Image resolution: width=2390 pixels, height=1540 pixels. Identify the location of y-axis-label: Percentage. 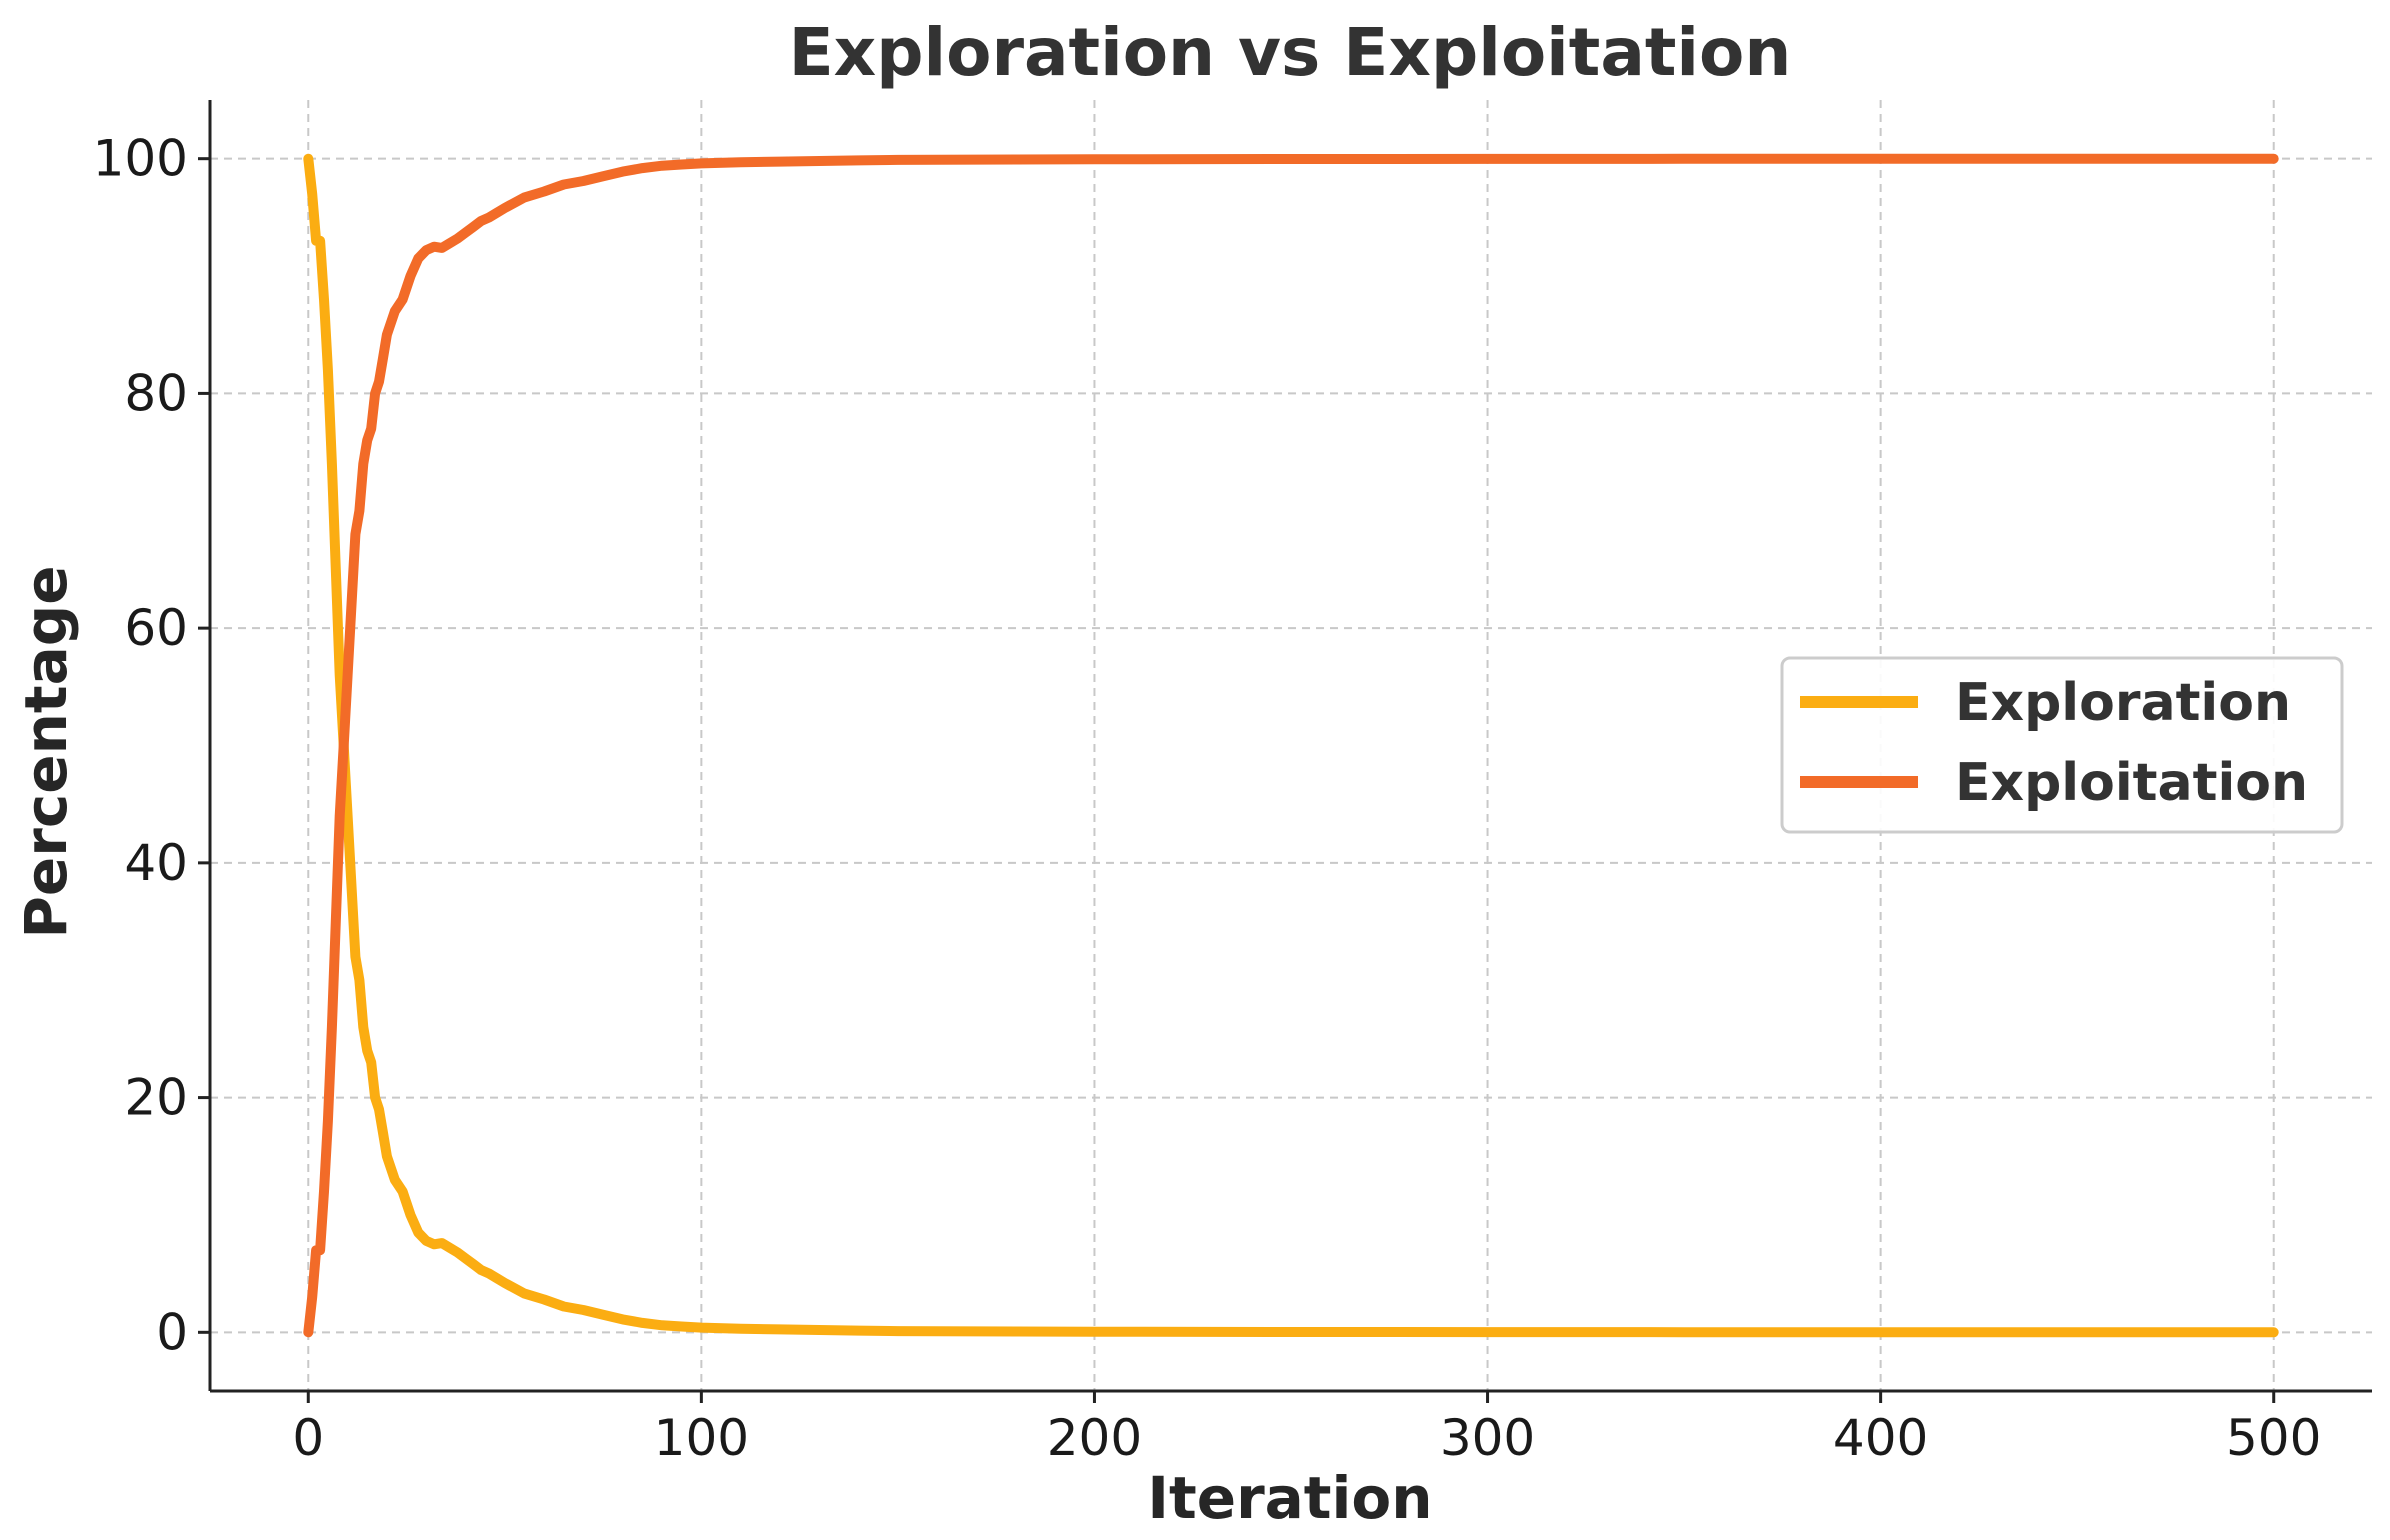
(46, 751).